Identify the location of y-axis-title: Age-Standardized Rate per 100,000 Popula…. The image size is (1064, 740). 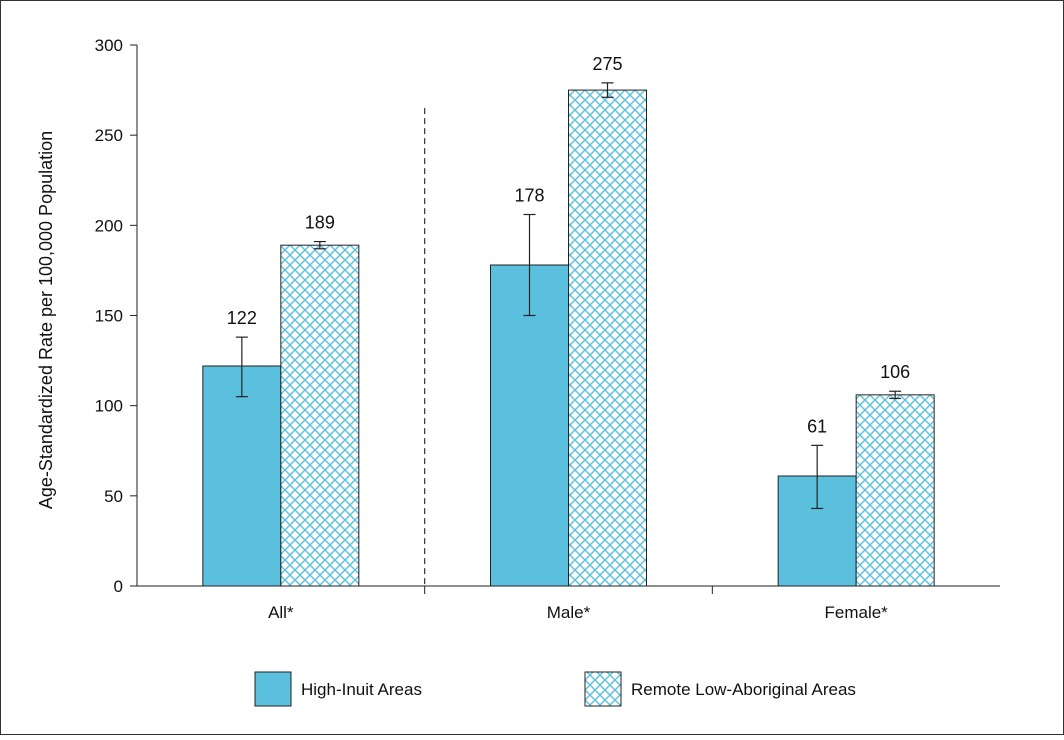
(46, 320).